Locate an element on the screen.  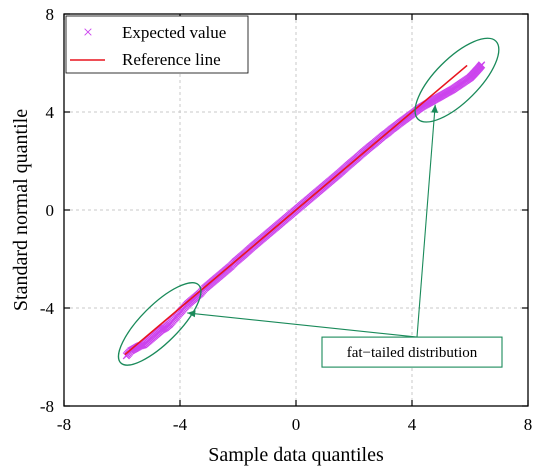
legend-label-reference: Reference line is located at coordinates (171, 59).